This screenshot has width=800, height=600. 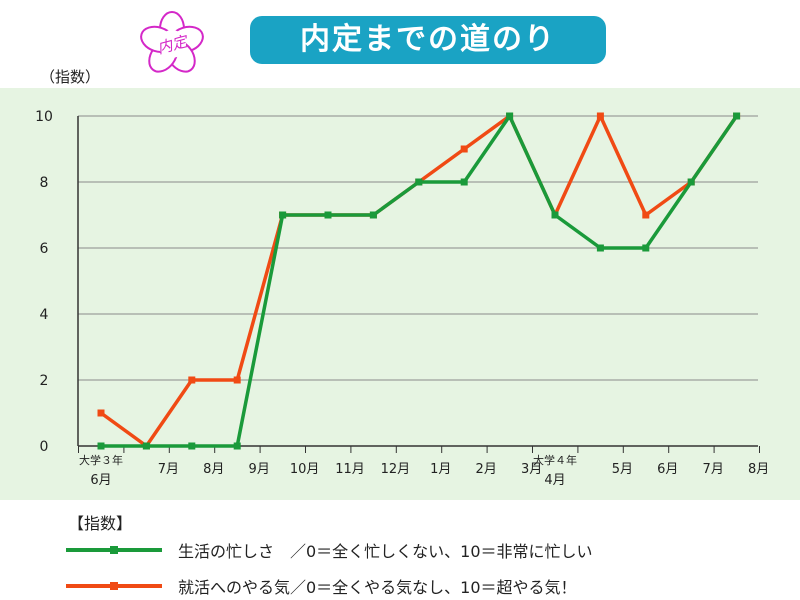 I want to click on y-tick-label: 6, so click(x=44, y=249).